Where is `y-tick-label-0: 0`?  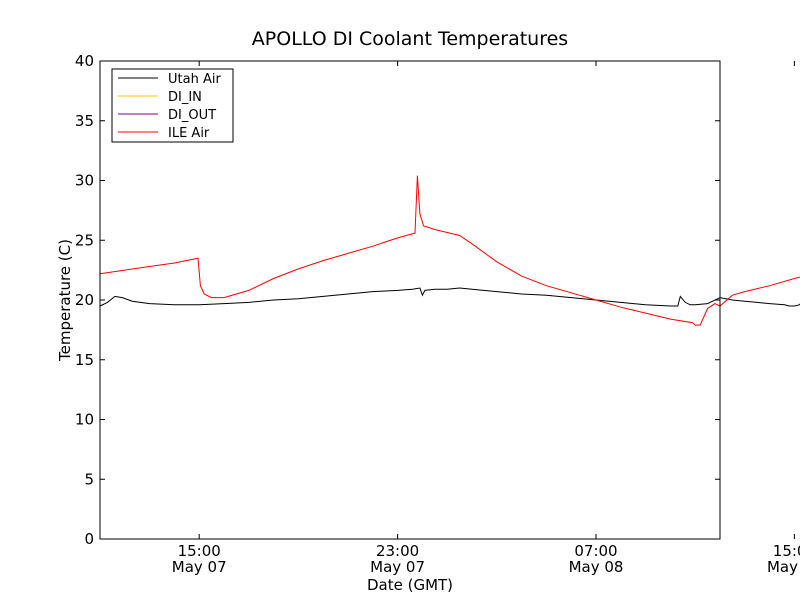
y-tick-label-0: 0 is located at coordinates (89, 539).